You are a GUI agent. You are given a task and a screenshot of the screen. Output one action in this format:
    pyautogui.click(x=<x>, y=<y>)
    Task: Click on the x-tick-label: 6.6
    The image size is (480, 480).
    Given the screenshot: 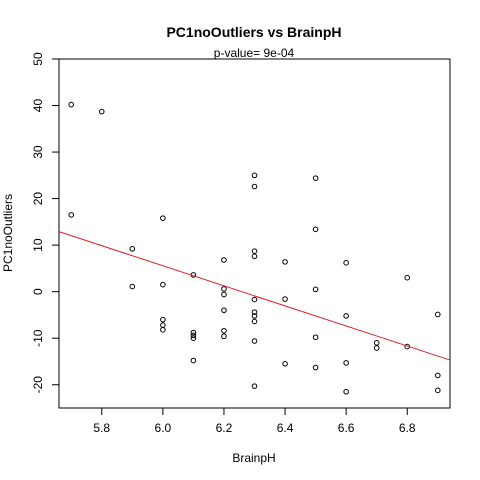 What is the action you would take?
    pyautogui.click(x=346, y=428)
    